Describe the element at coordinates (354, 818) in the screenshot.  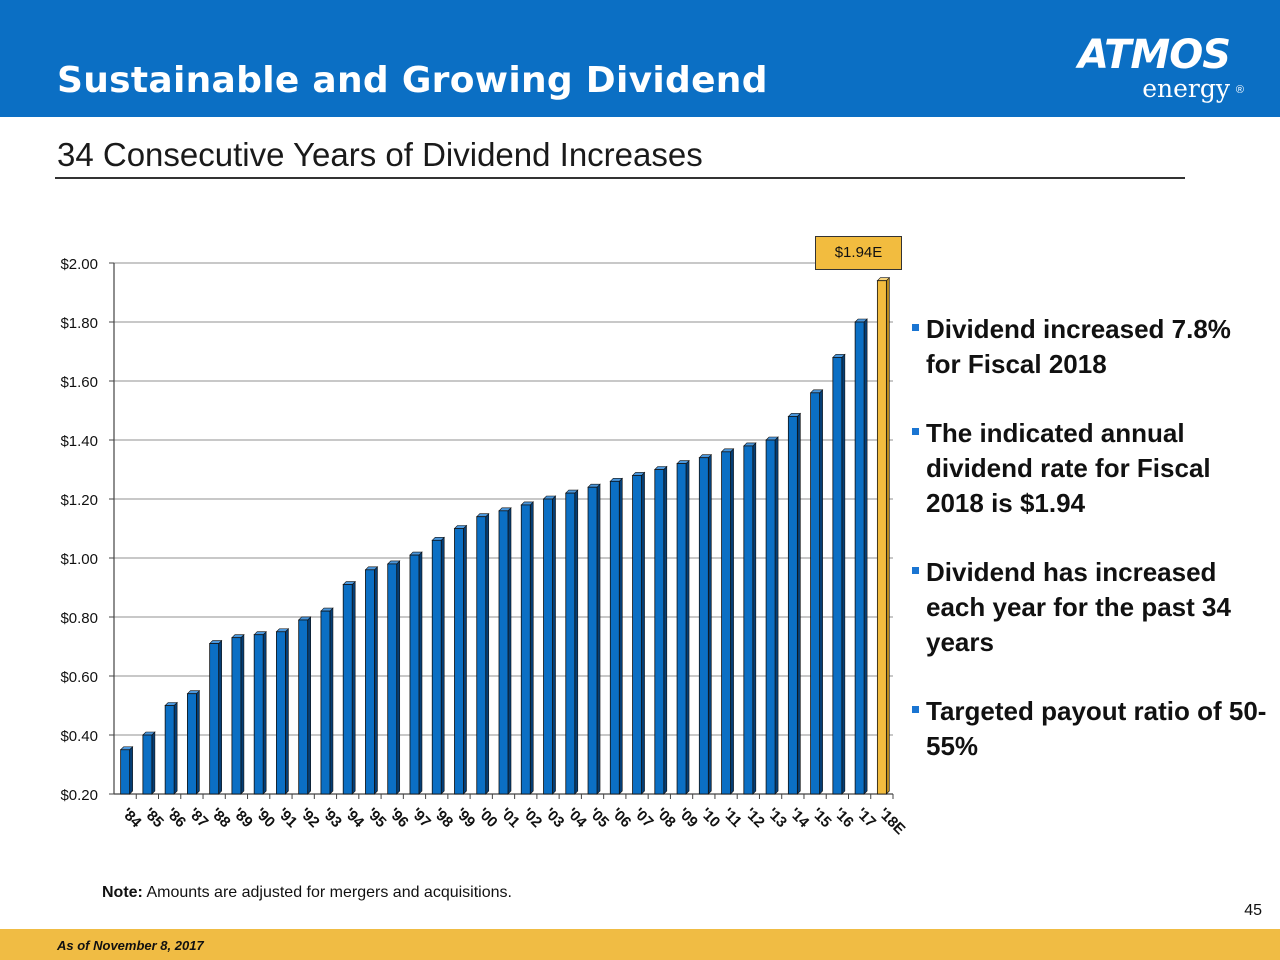
I see `x-tick-label: '94` at that location.